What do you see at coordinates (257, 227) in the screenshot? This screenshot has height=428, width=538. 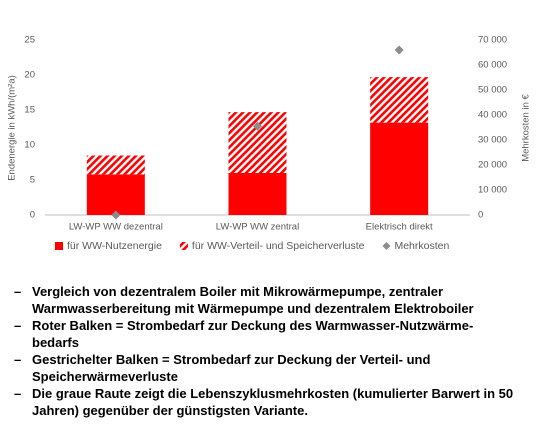 I see `x-tick-label: LW-WP WW zentral` at bounding box center [257, 227].